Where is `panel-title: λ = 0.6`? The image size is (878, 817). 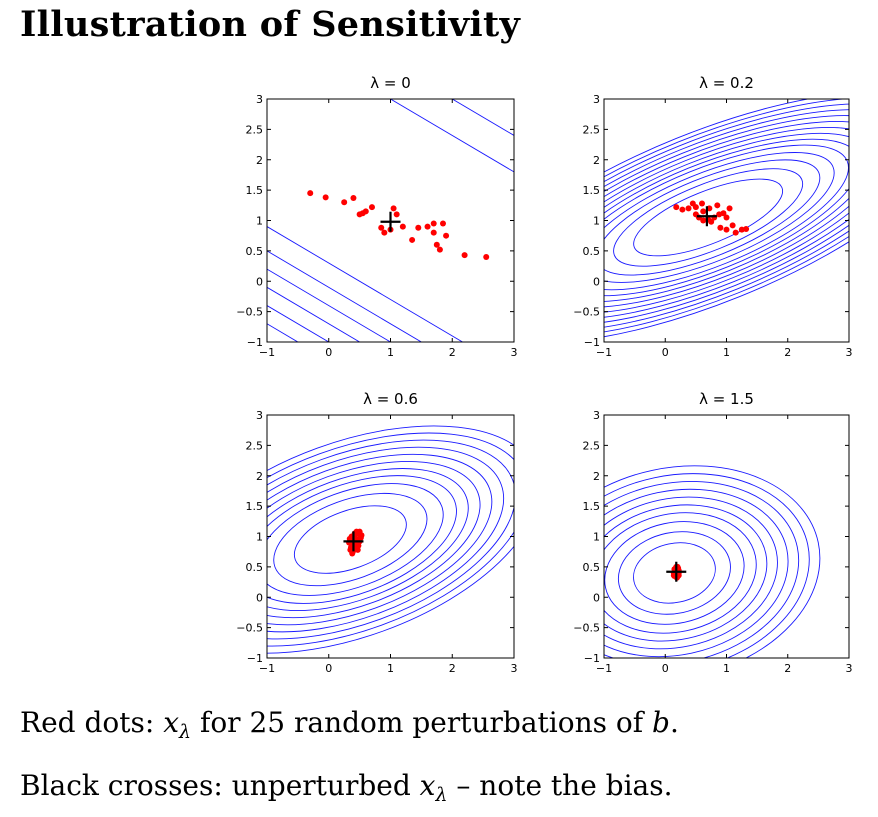 panel-title: λ = 0.6 is located at coordinates (390, 399).